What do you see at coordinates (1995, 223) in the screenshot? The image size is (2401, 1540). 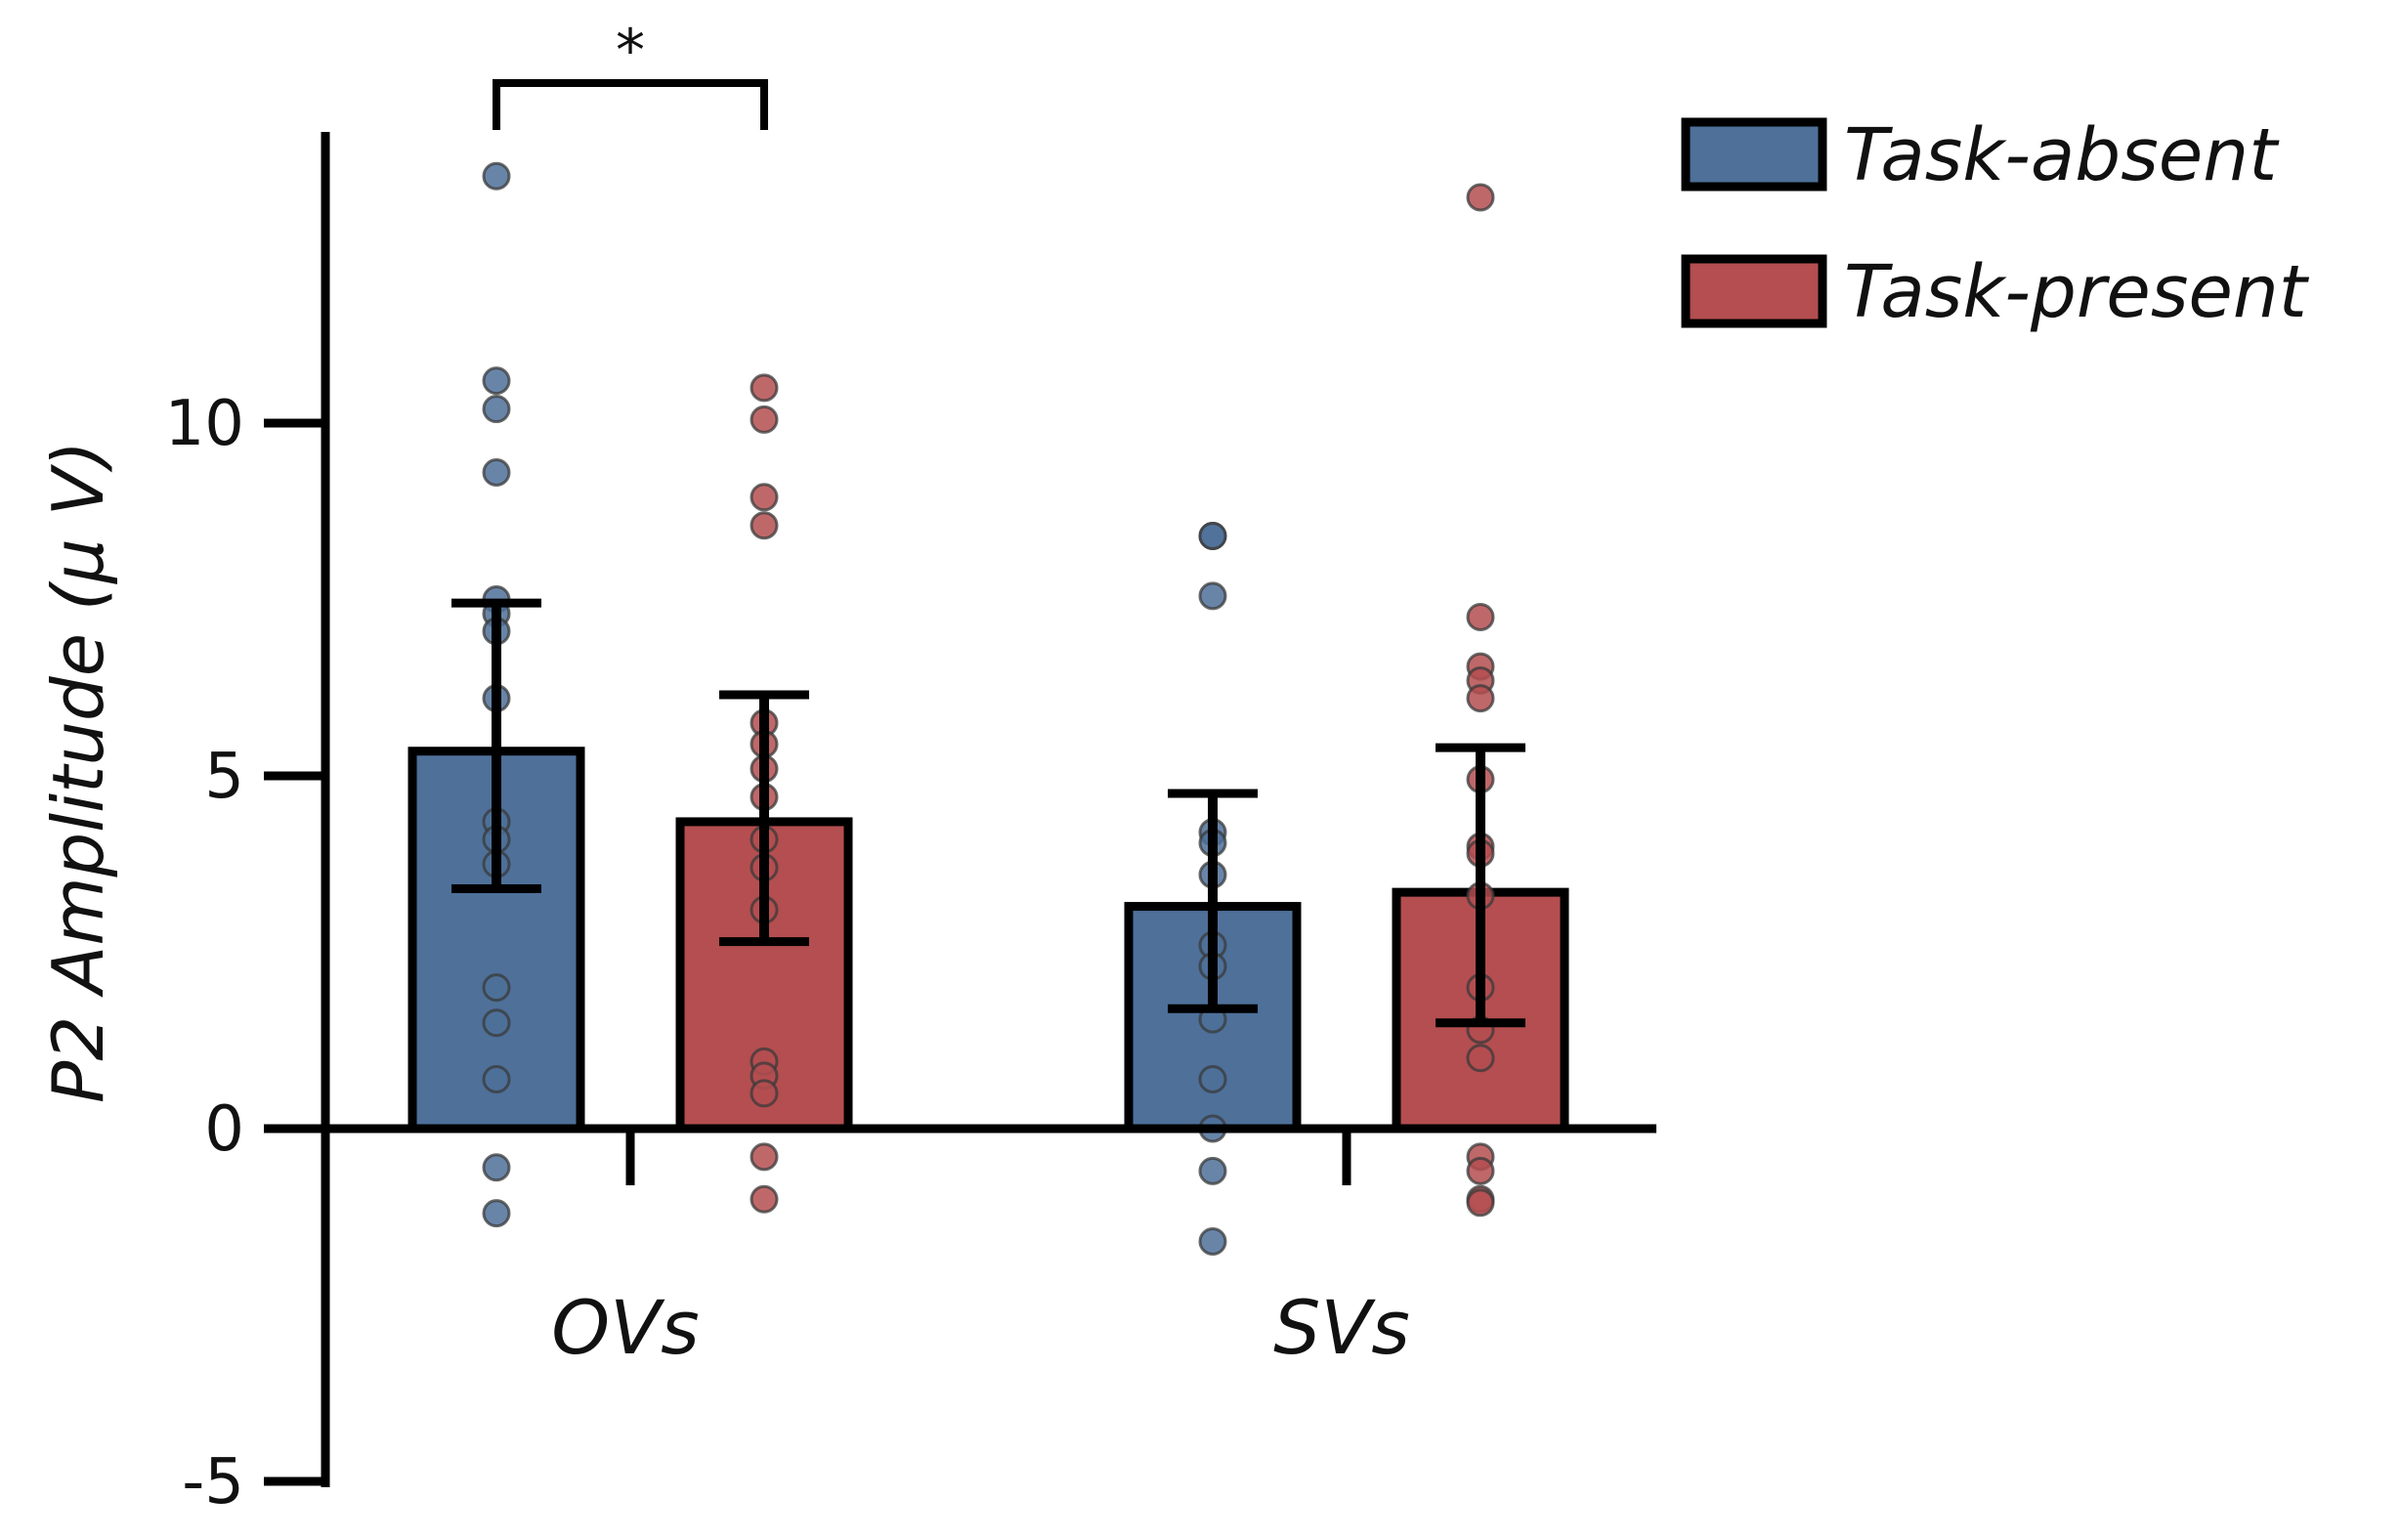 I see `legend: Task-absent Task-present` at bounding box center [1995, 223].